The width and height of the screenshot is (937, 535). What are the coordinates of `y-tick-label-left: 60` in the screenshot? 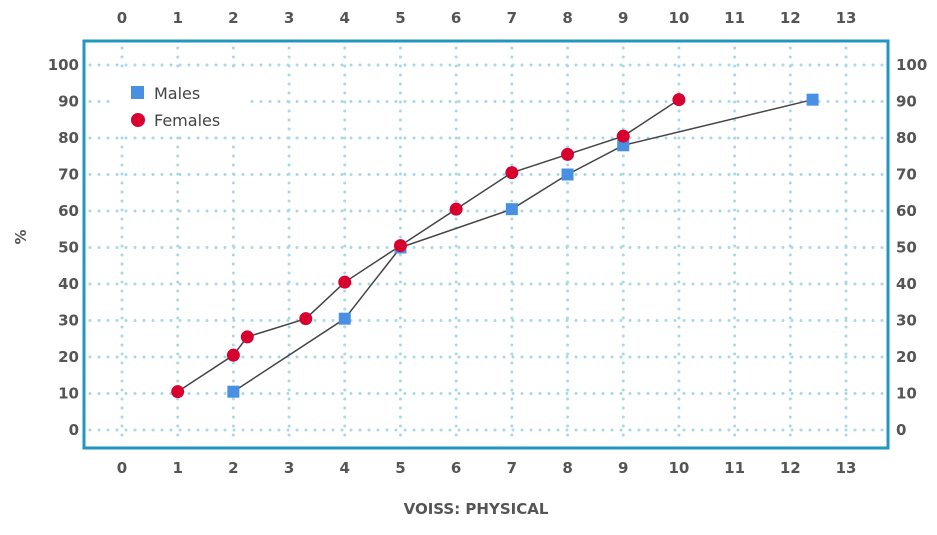 It's located at (68, 211).